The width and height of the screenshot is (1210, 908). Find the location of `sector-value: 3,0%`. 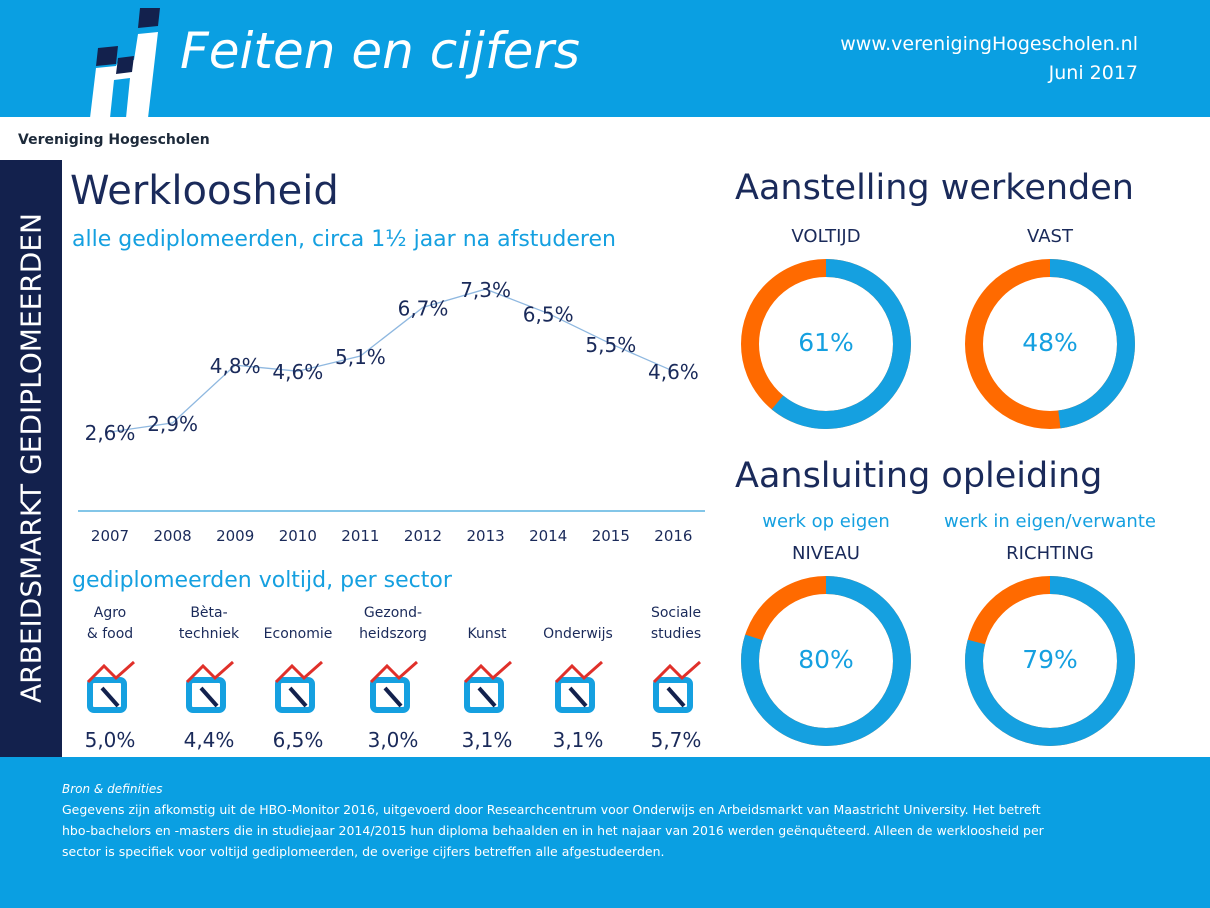

sector-value: 3,0% is located at coordinates (393, 740).